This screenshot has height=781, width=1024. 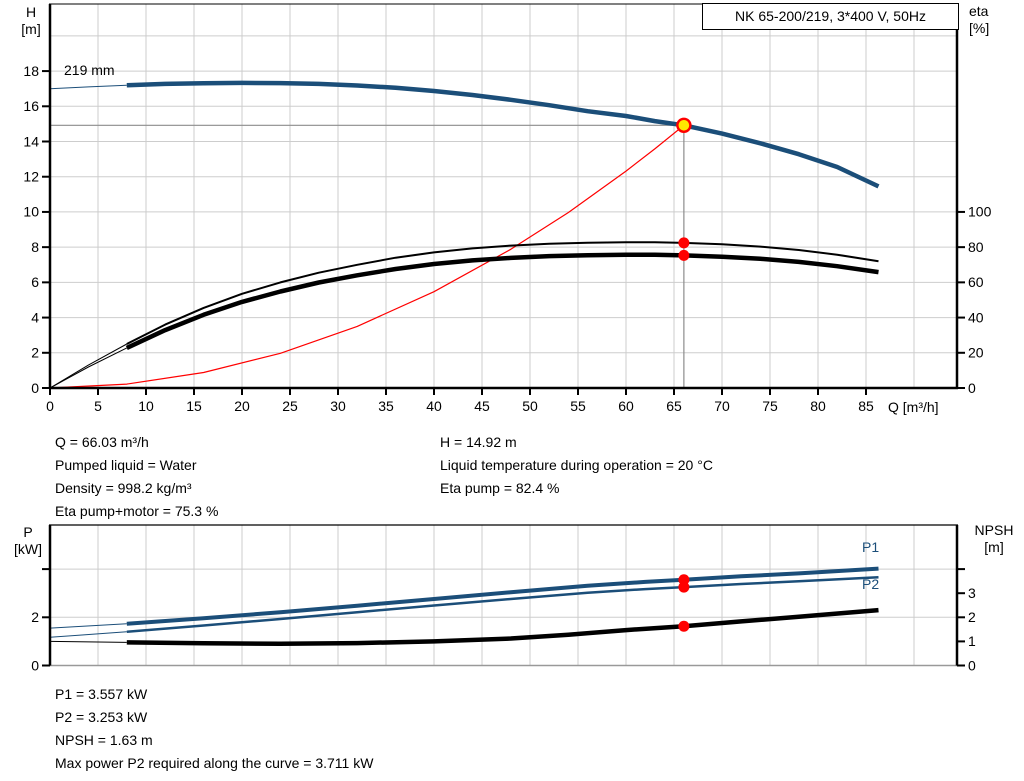 What do you see at coordinates (104, 740) in the screenshot?
I see `info-npsh: NPSH = 1.63 m` at bounding box center [104, 740].